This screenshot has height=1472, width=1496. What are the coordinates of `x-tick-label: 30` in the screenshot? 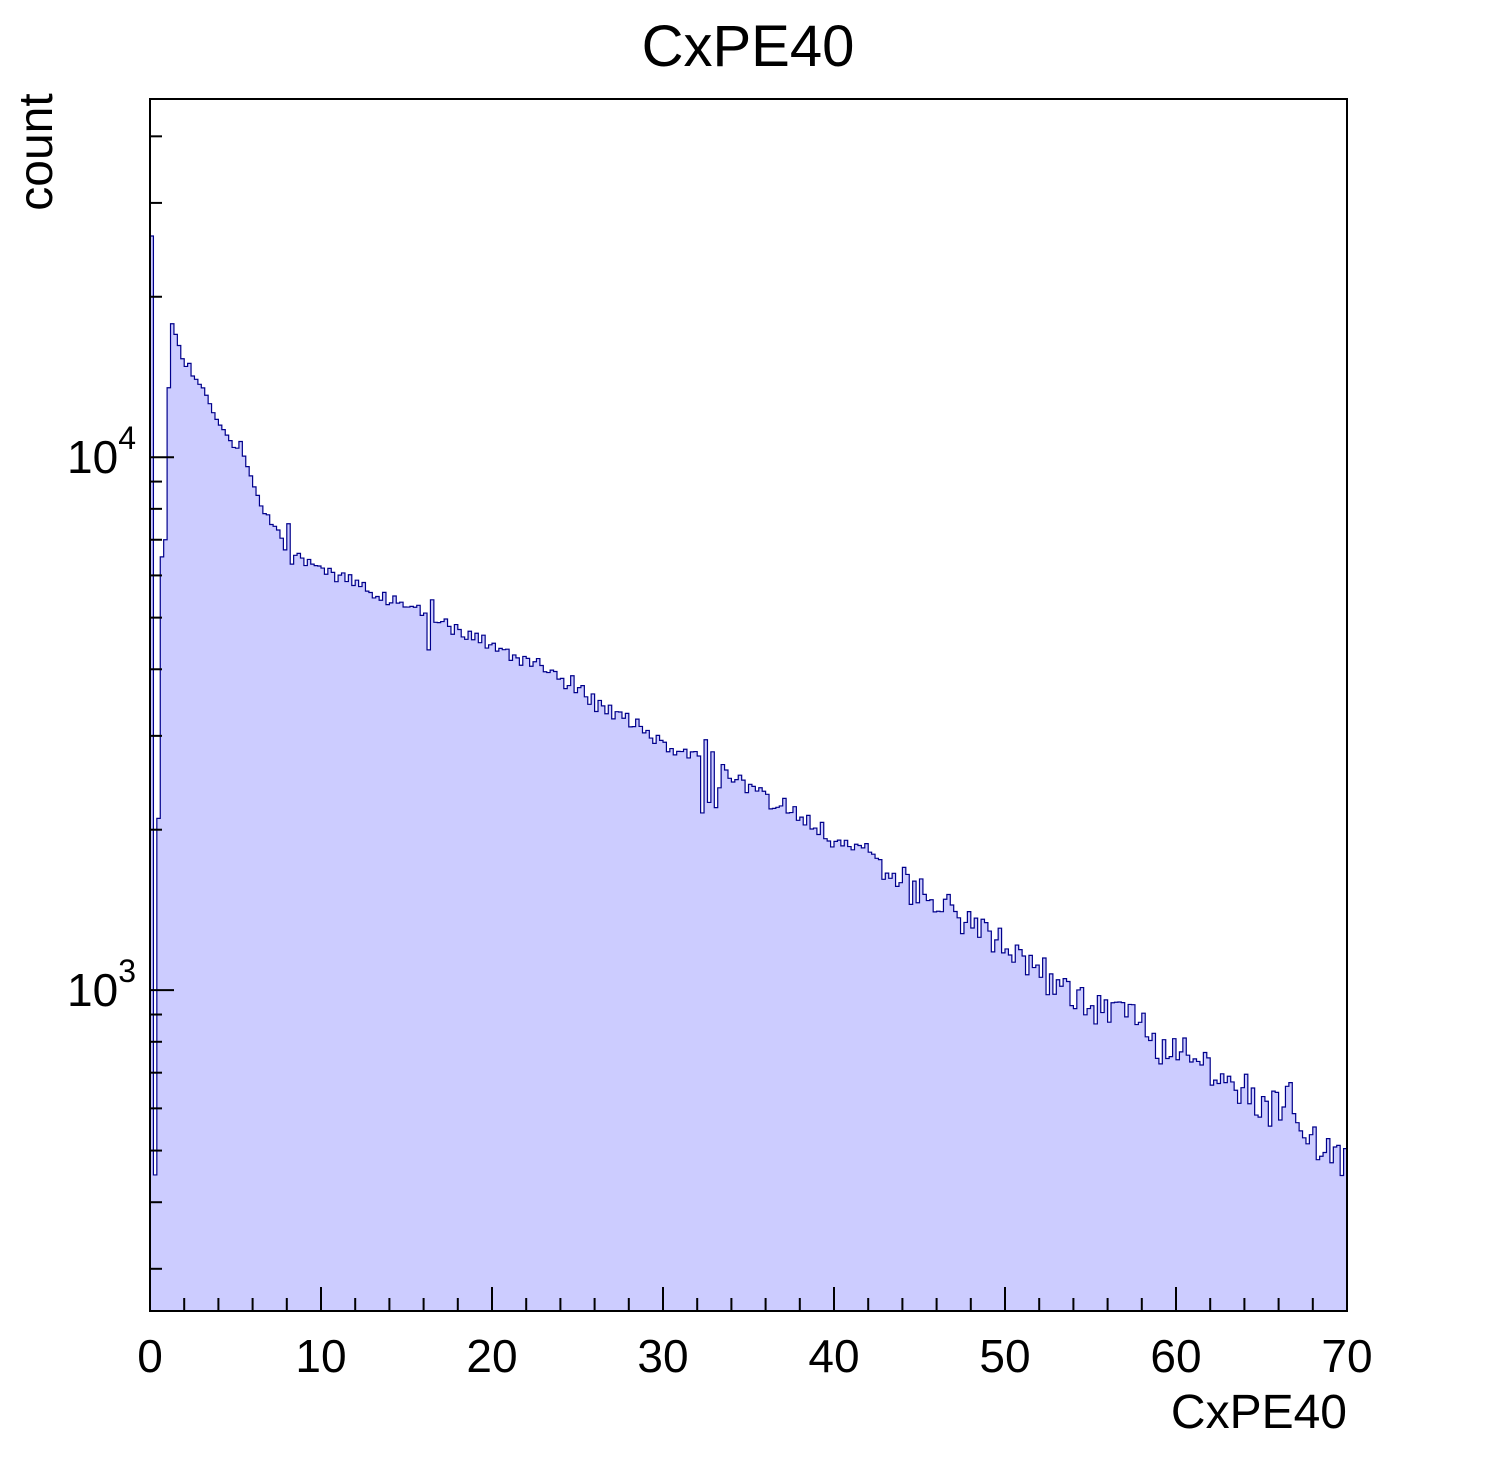 It's located at (662, 1356).